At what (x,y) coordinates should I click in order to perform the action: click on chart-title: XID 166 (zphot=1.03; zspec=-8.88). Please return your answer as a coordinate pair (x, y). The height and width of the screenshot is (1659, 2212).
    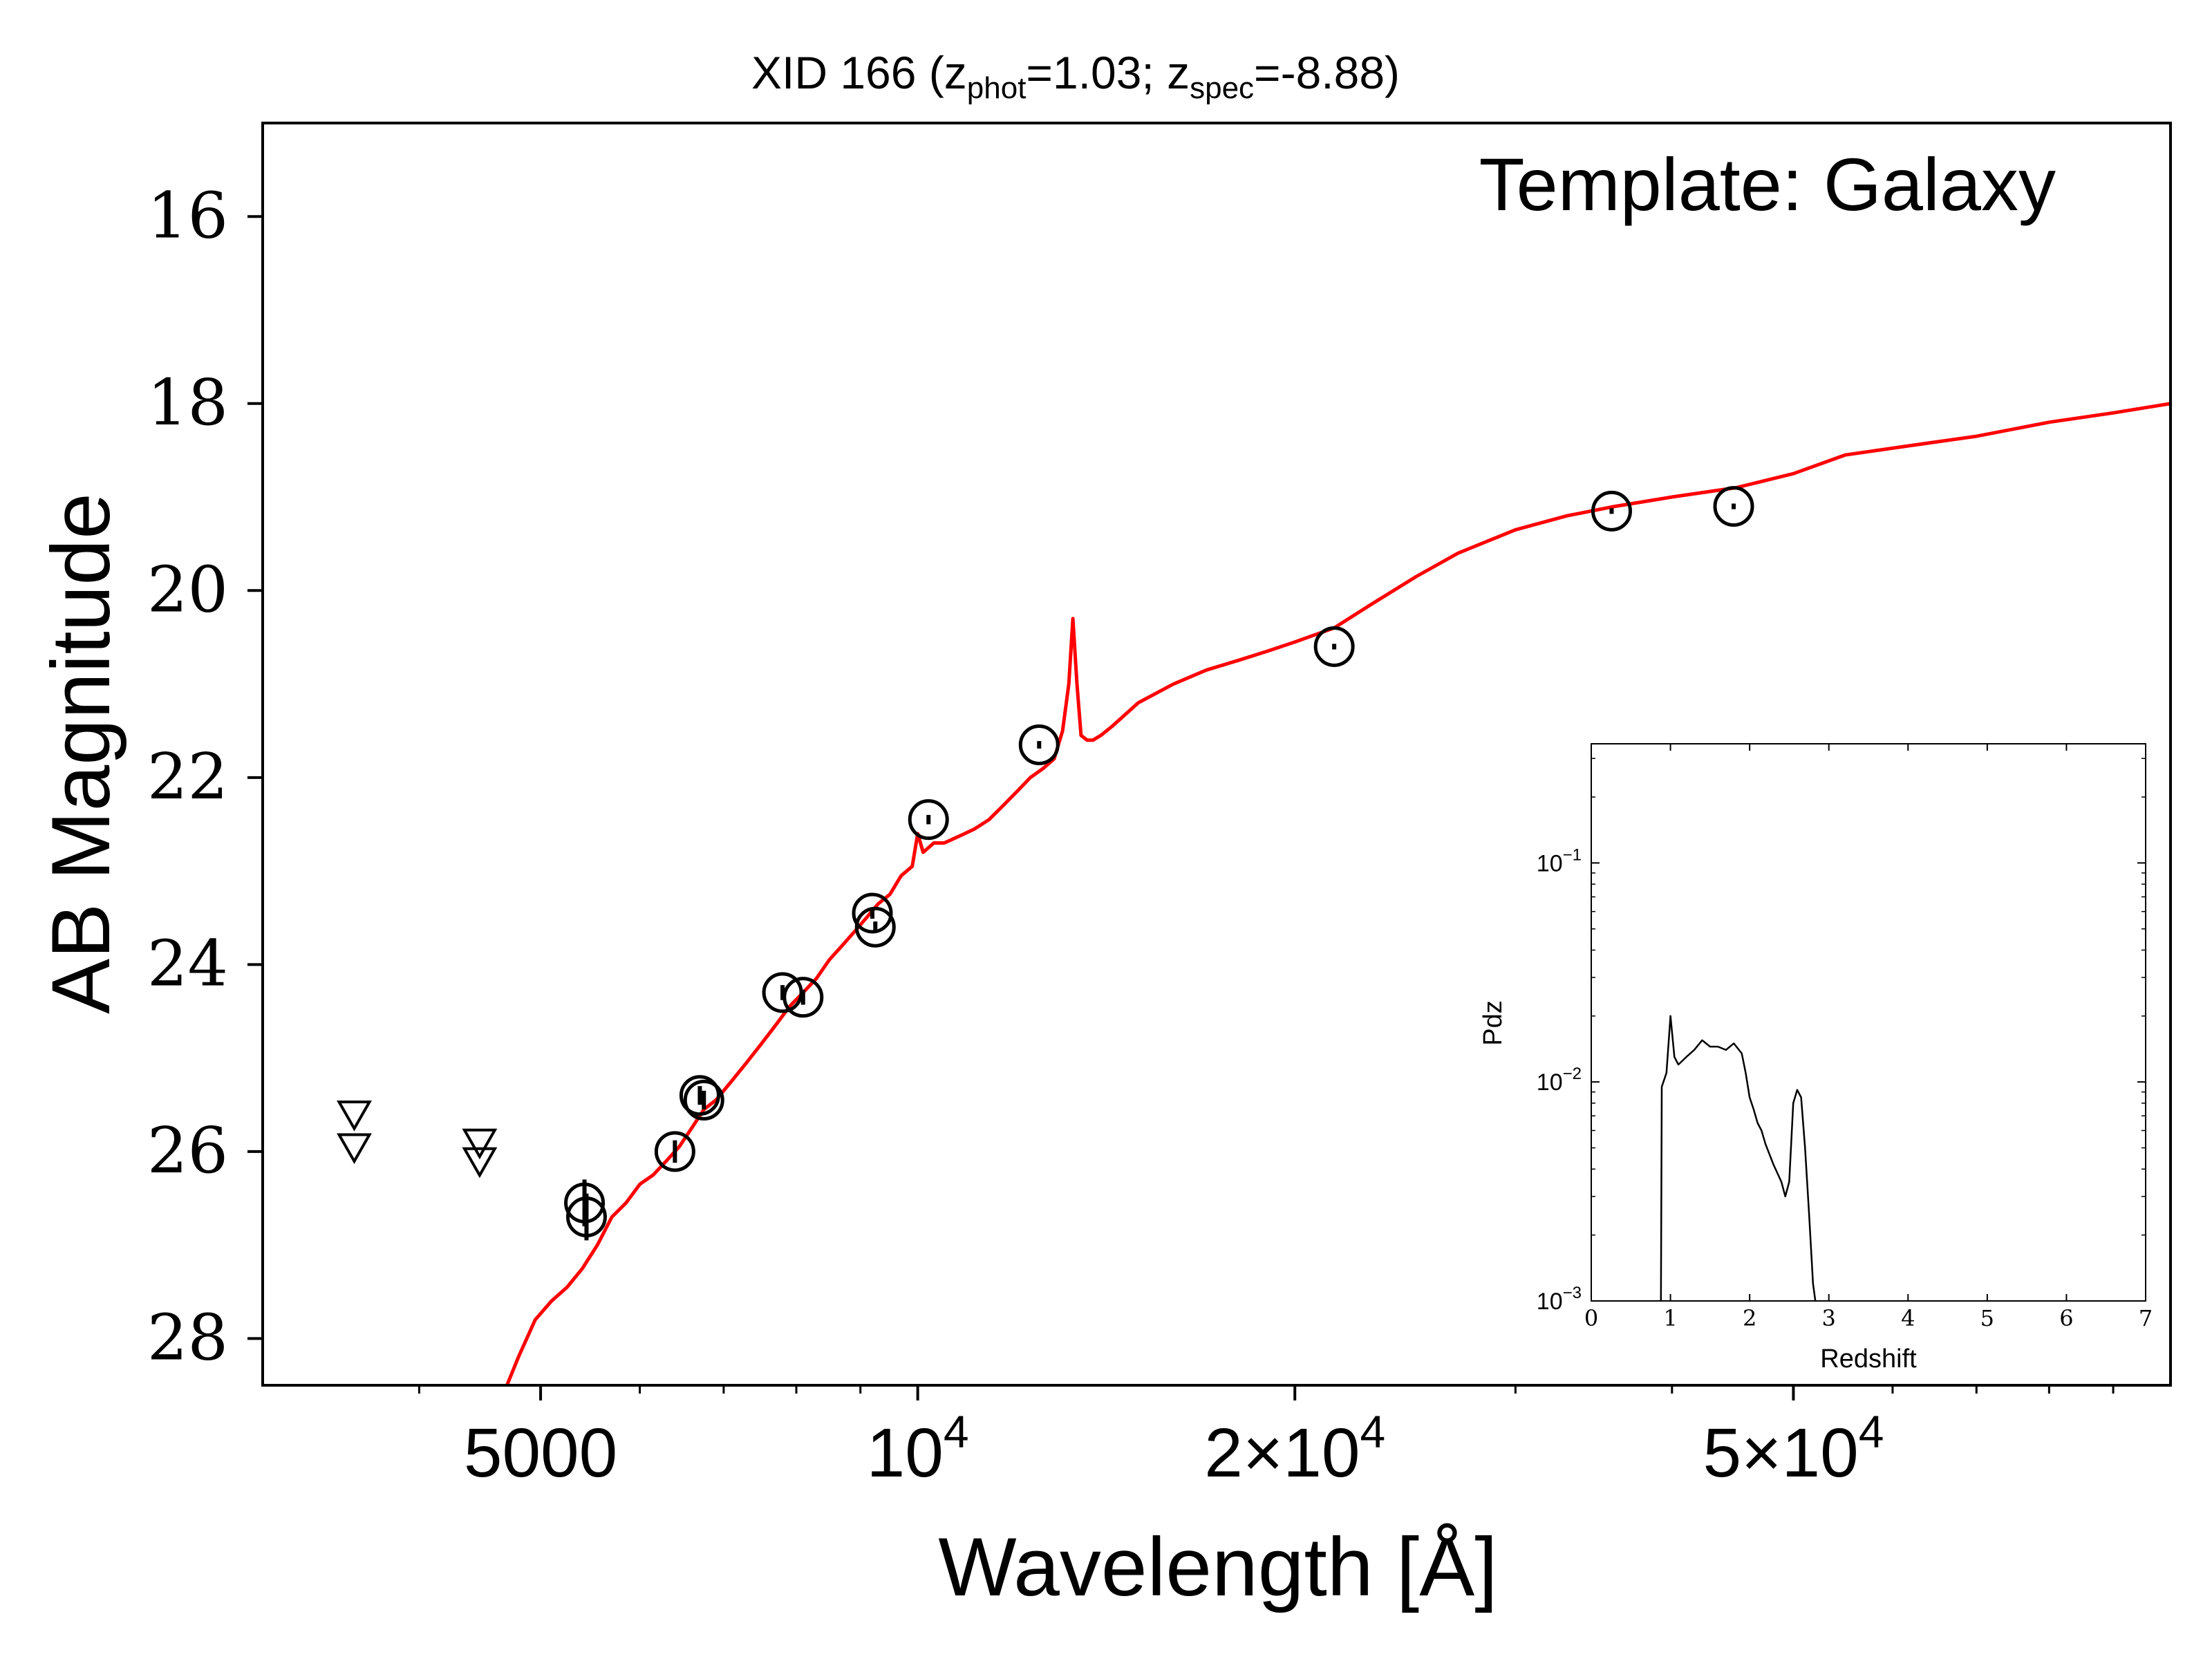
    Looking at the image, I should click on (1075, 76).